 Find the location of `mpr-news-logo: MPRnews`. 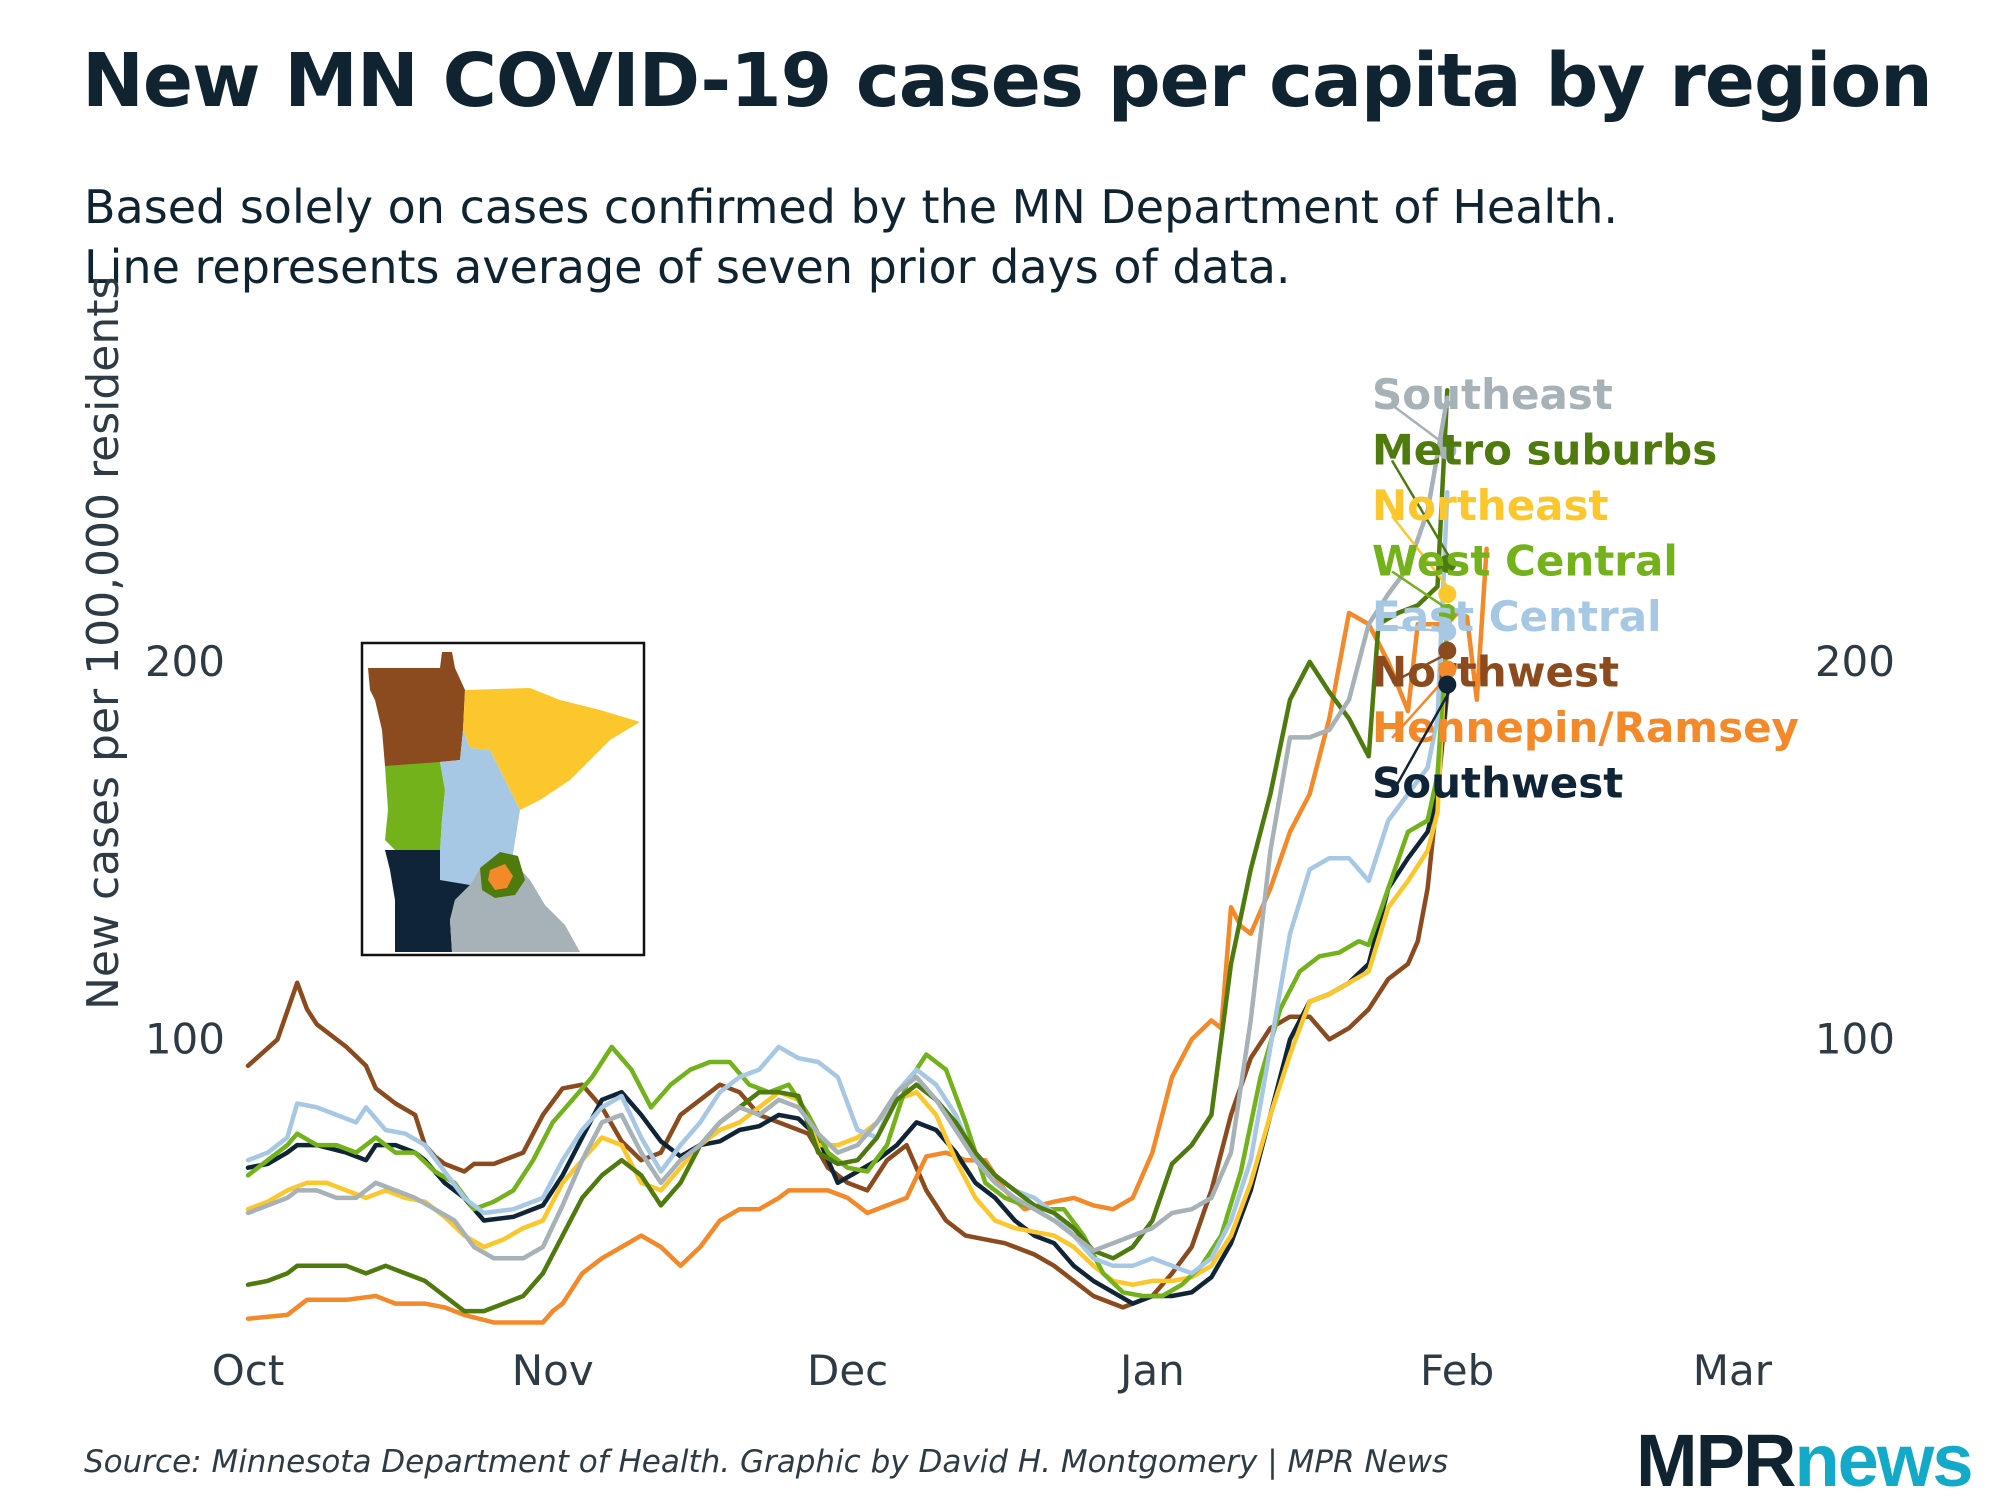

mpr-news-logo: MPRnews is located at coordinates (1805, 1460).